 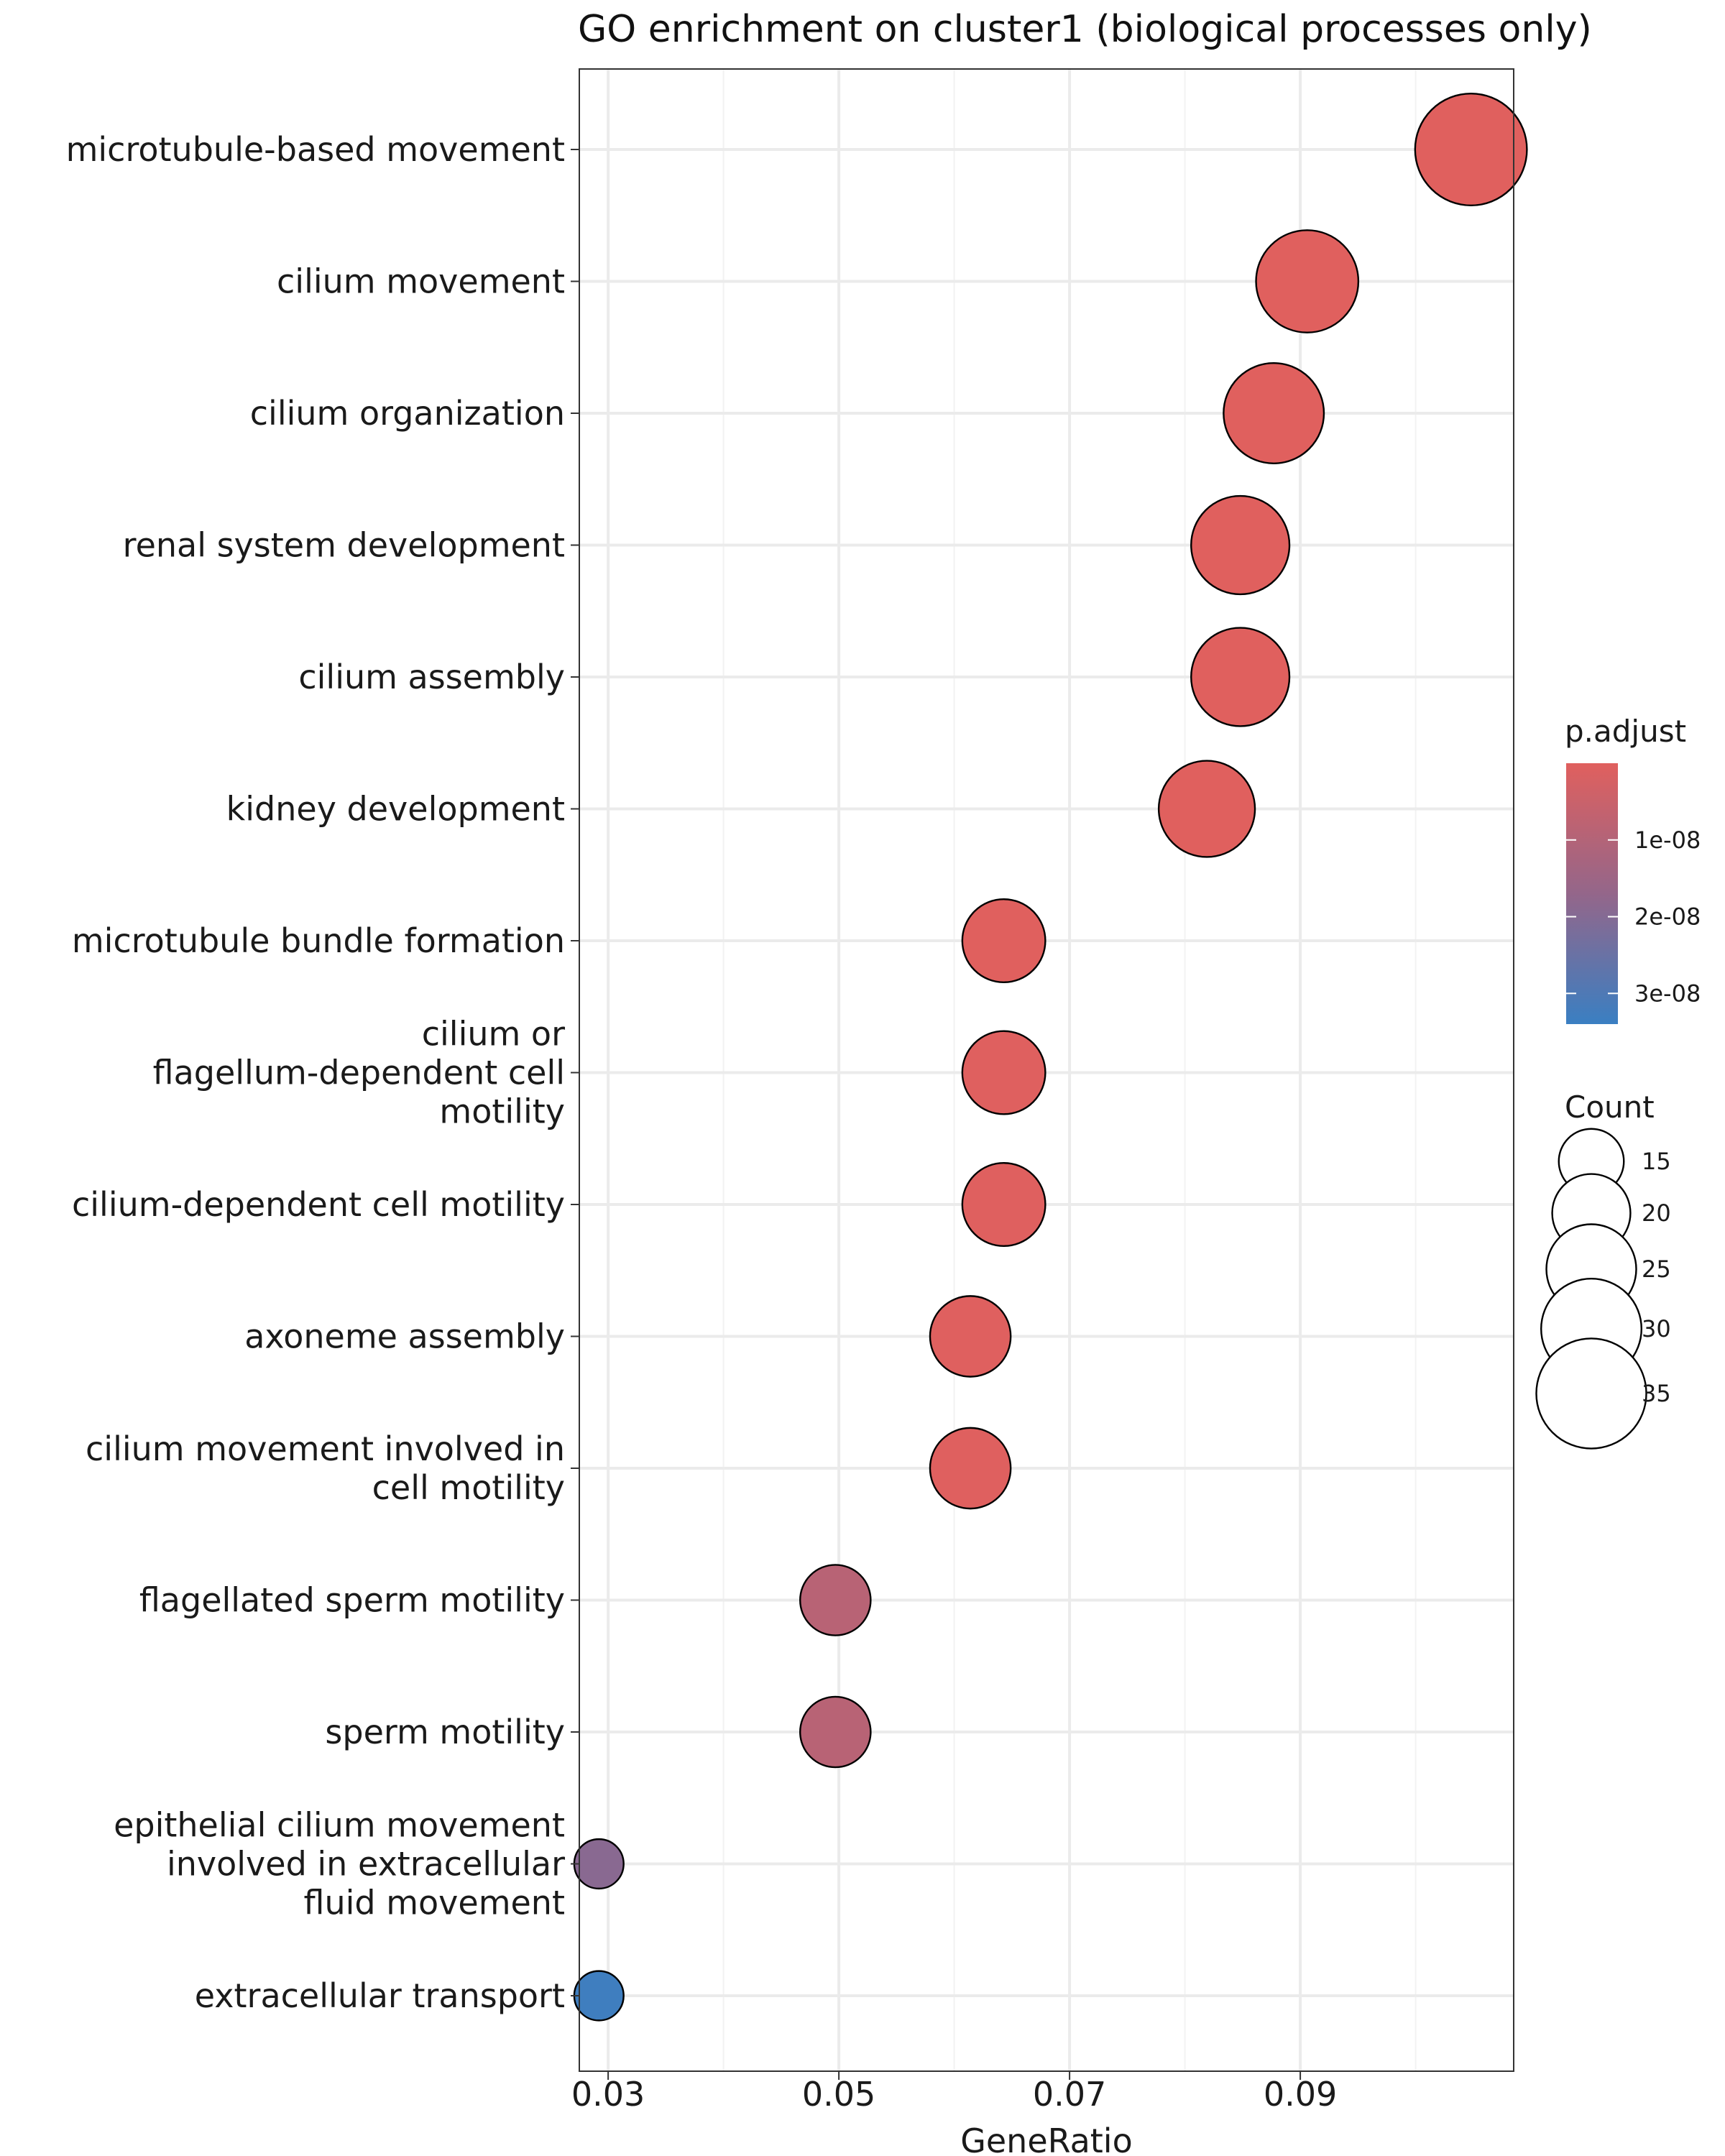 What do you see at coordinates (380, 1996) in the screenshot?
I see `y-tick-label: extracellular transport` at bounding box center [380, 1996].